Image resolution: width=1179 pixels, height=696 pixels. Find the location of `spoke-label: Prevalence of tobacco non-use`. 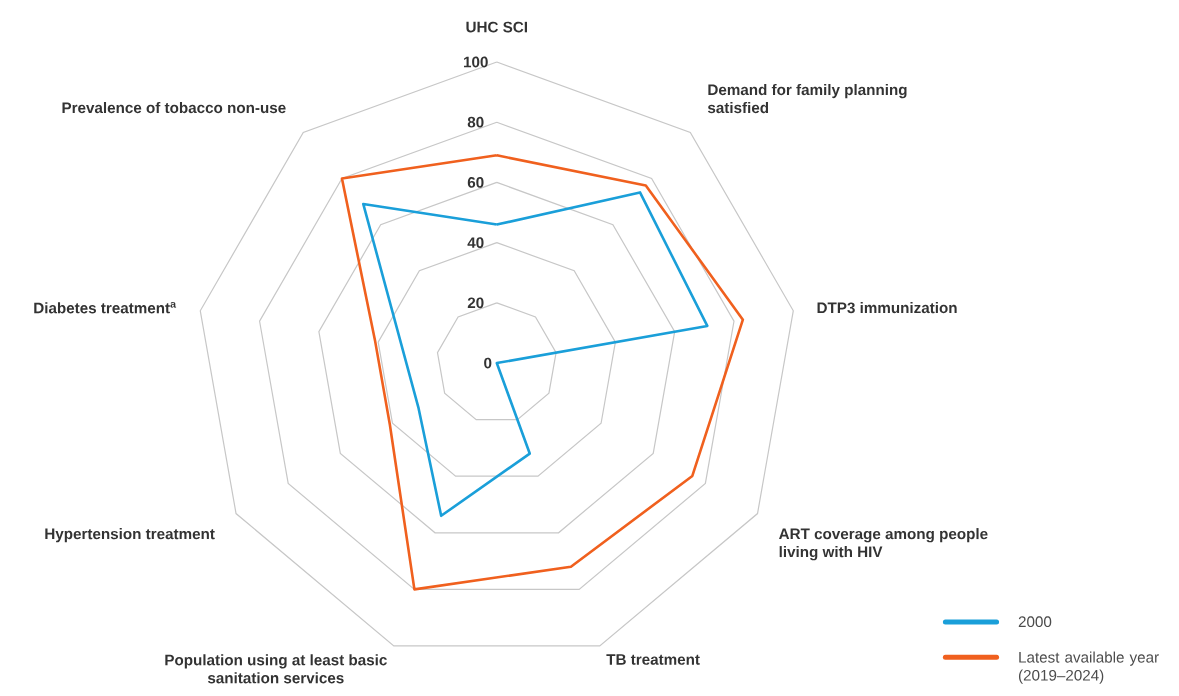

spoke-label: Prevalence of tobacco non-use is located at coordinates (174, 107).